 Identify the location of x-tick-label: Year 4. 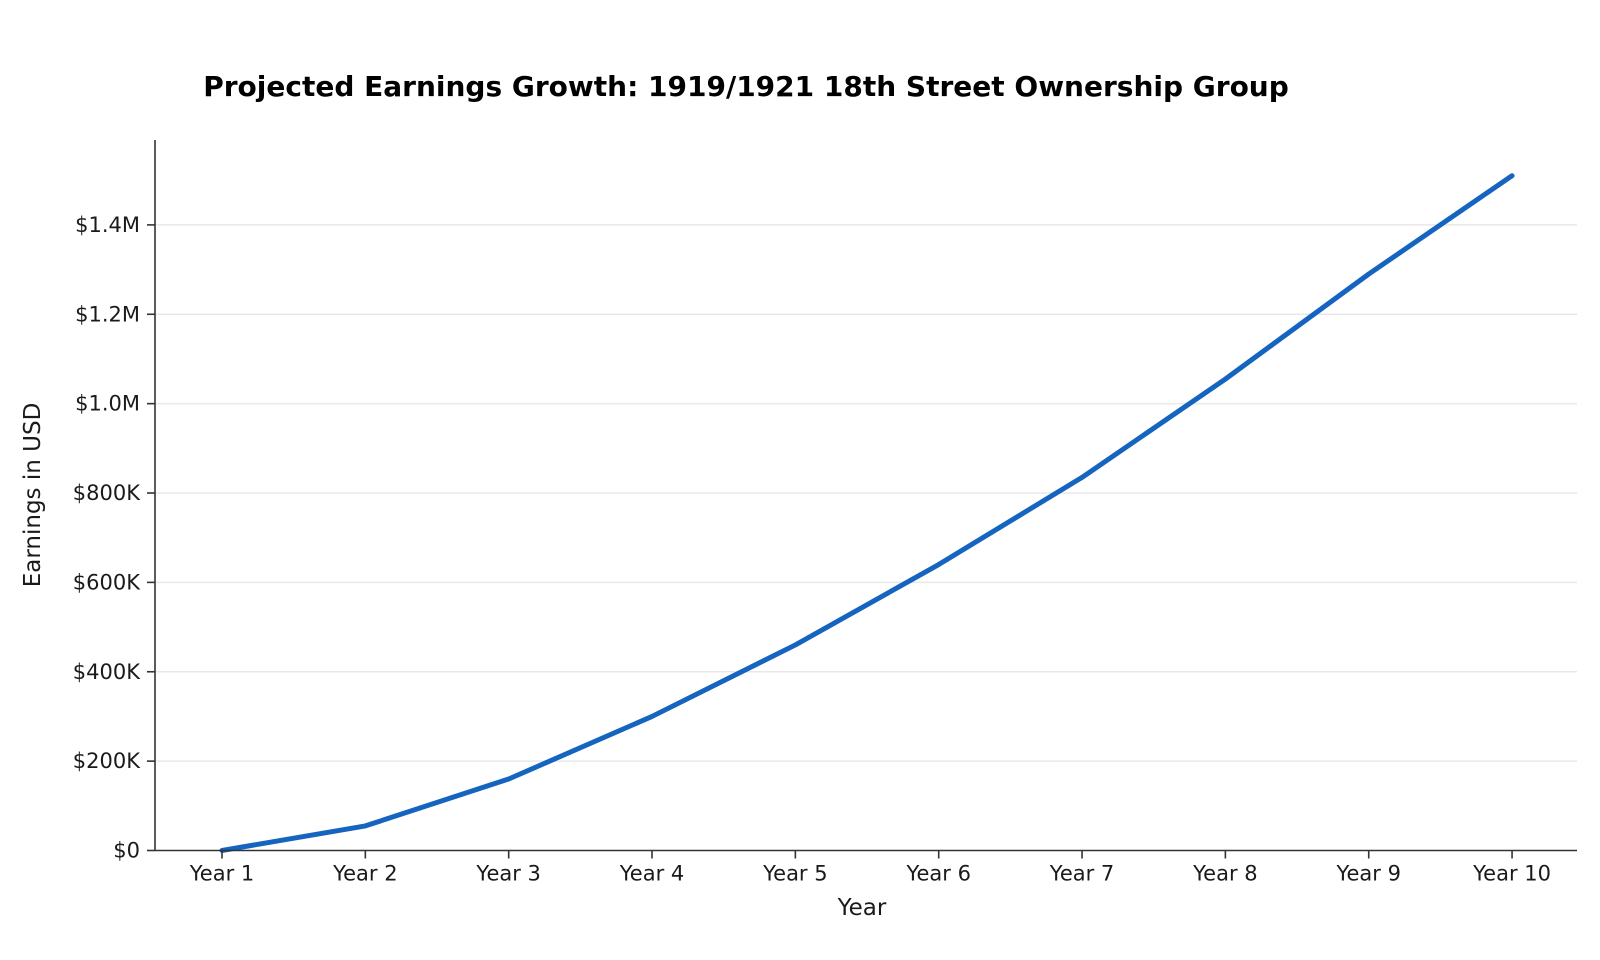
(652, 874).